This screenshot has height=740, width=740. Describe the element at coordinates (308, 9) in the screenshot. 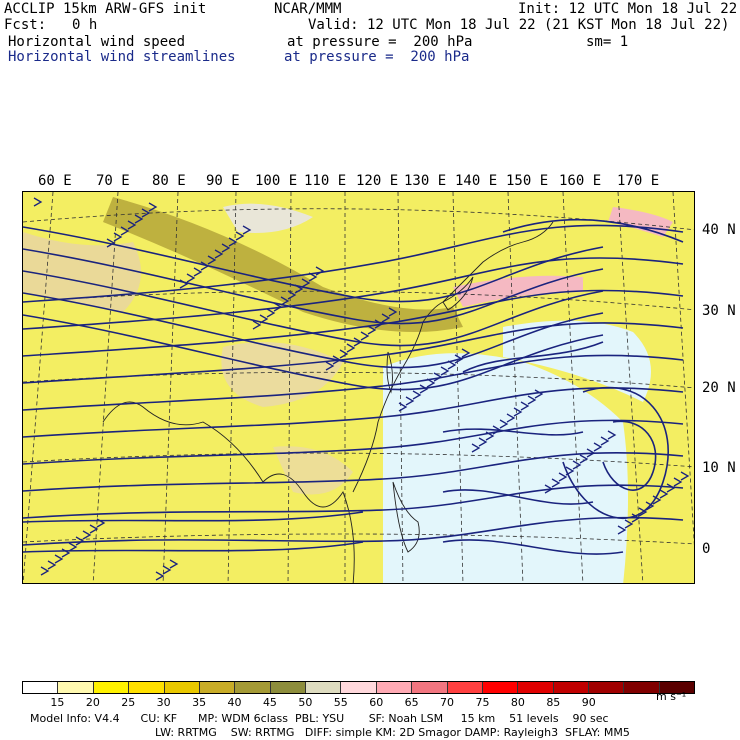

I see `center-label: NCAR/MMM` at that location.